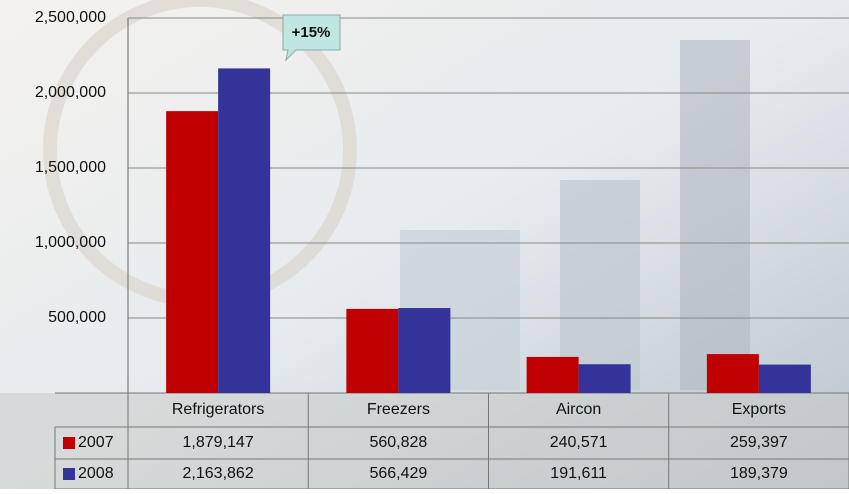  I want to click on callout, so click(311, 38).